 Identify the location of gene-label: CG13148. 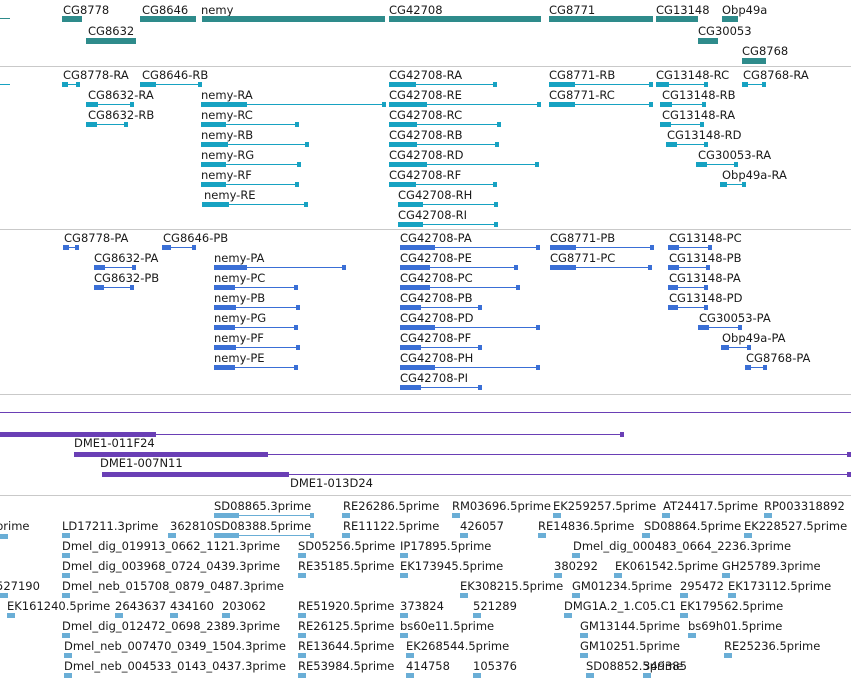
(683, 10).